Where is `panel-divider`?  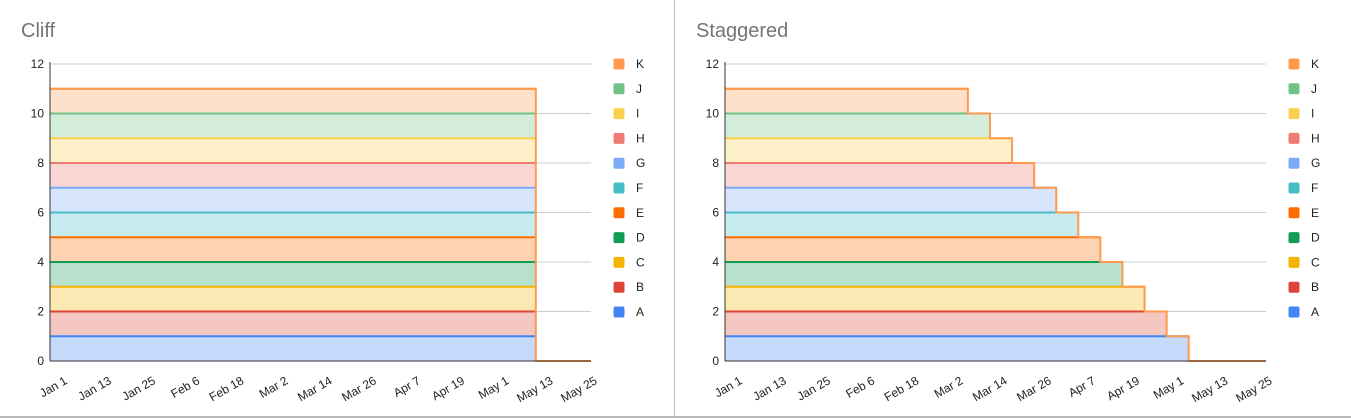
panel-divider is located at coordinates (674, 209).